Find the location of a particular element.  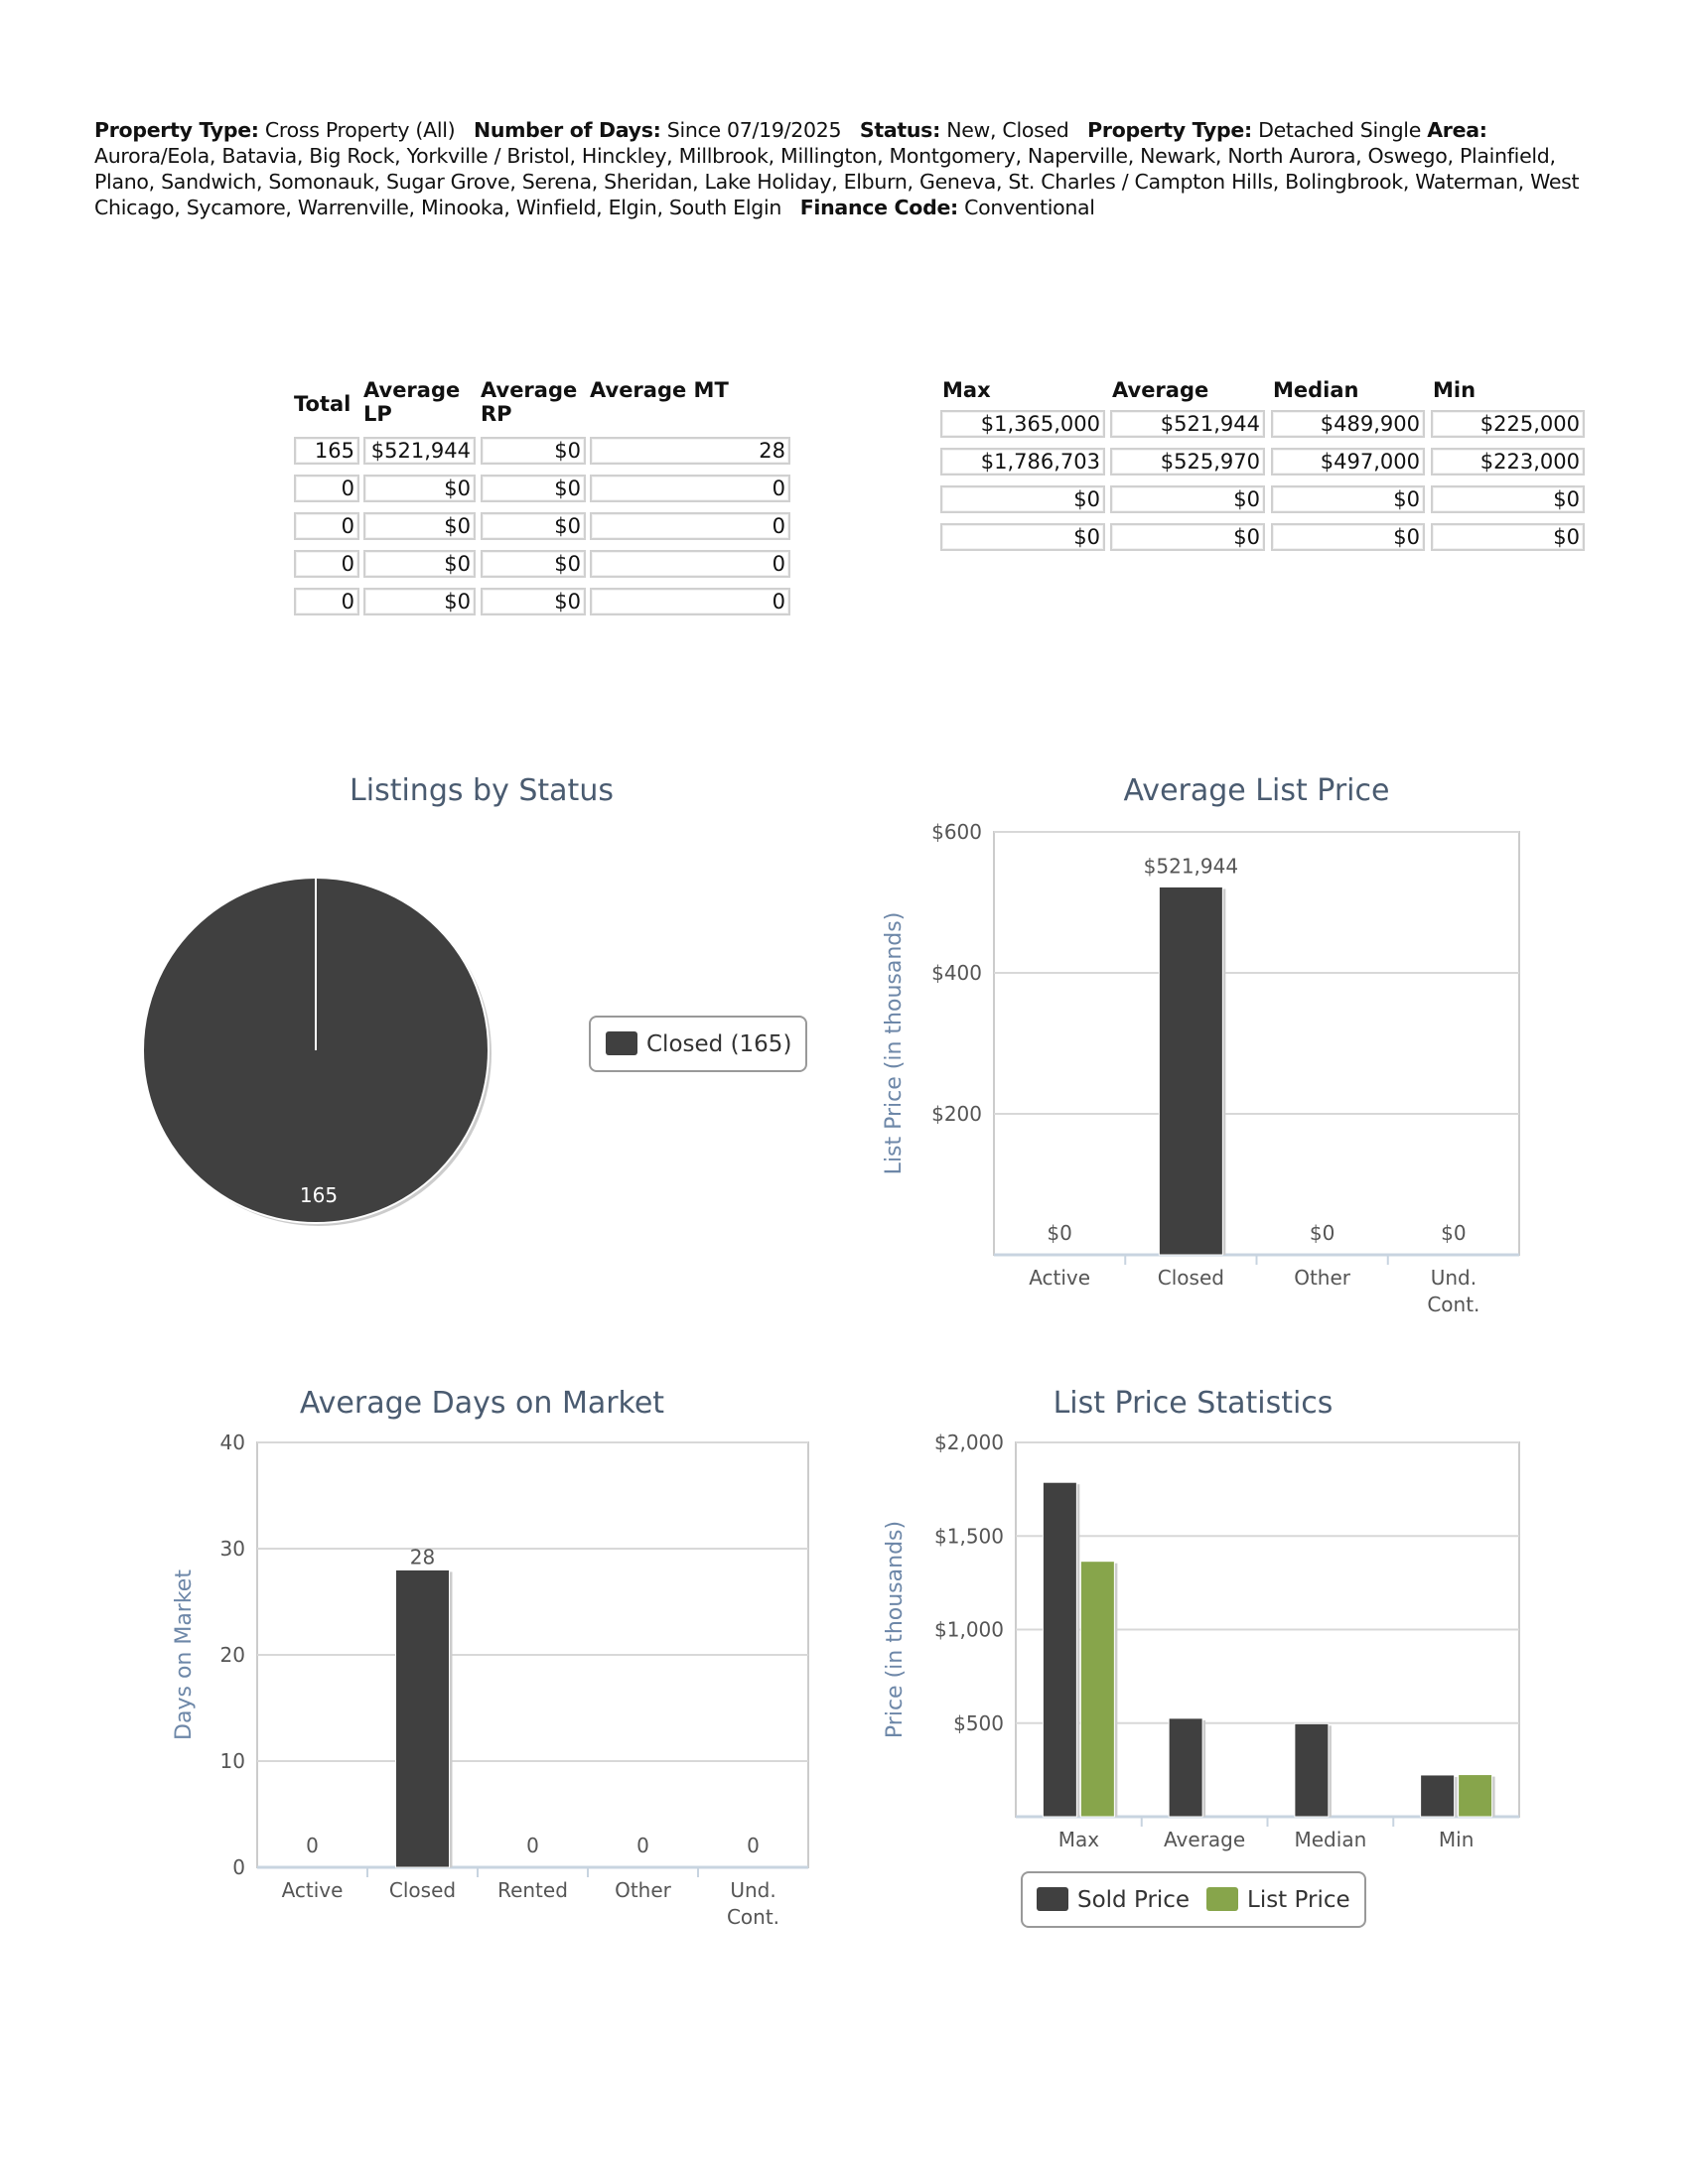

table-cell: $525,970 is located at coordinates (1187, 462).